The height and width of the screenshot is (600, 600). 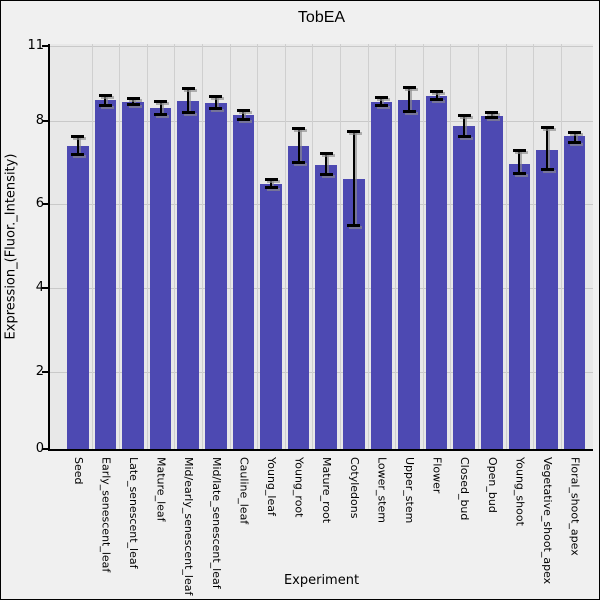 I want to click on y-tick-label: 4, so click(x=39, y=287).